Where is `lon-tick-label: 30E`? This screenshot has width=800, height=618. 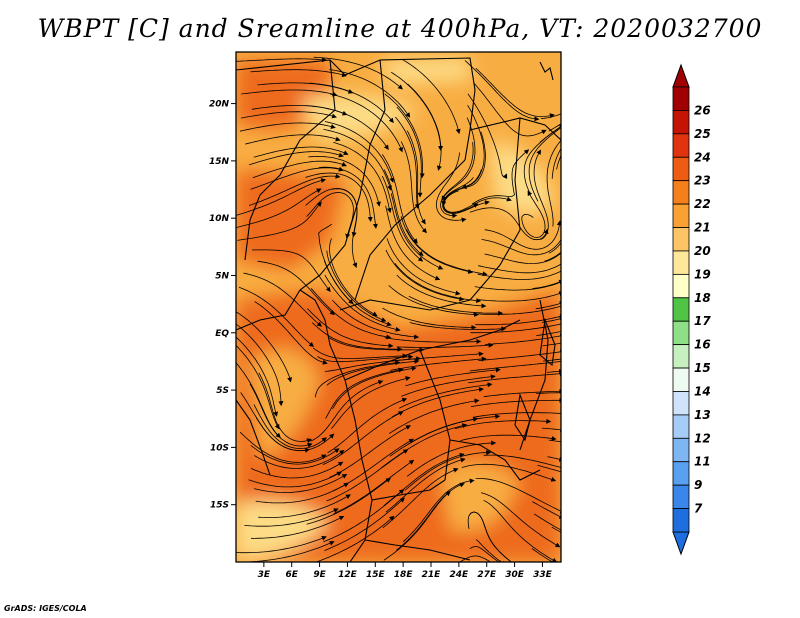
lon-tick-label: 30E is located at coordinates (515, 575).